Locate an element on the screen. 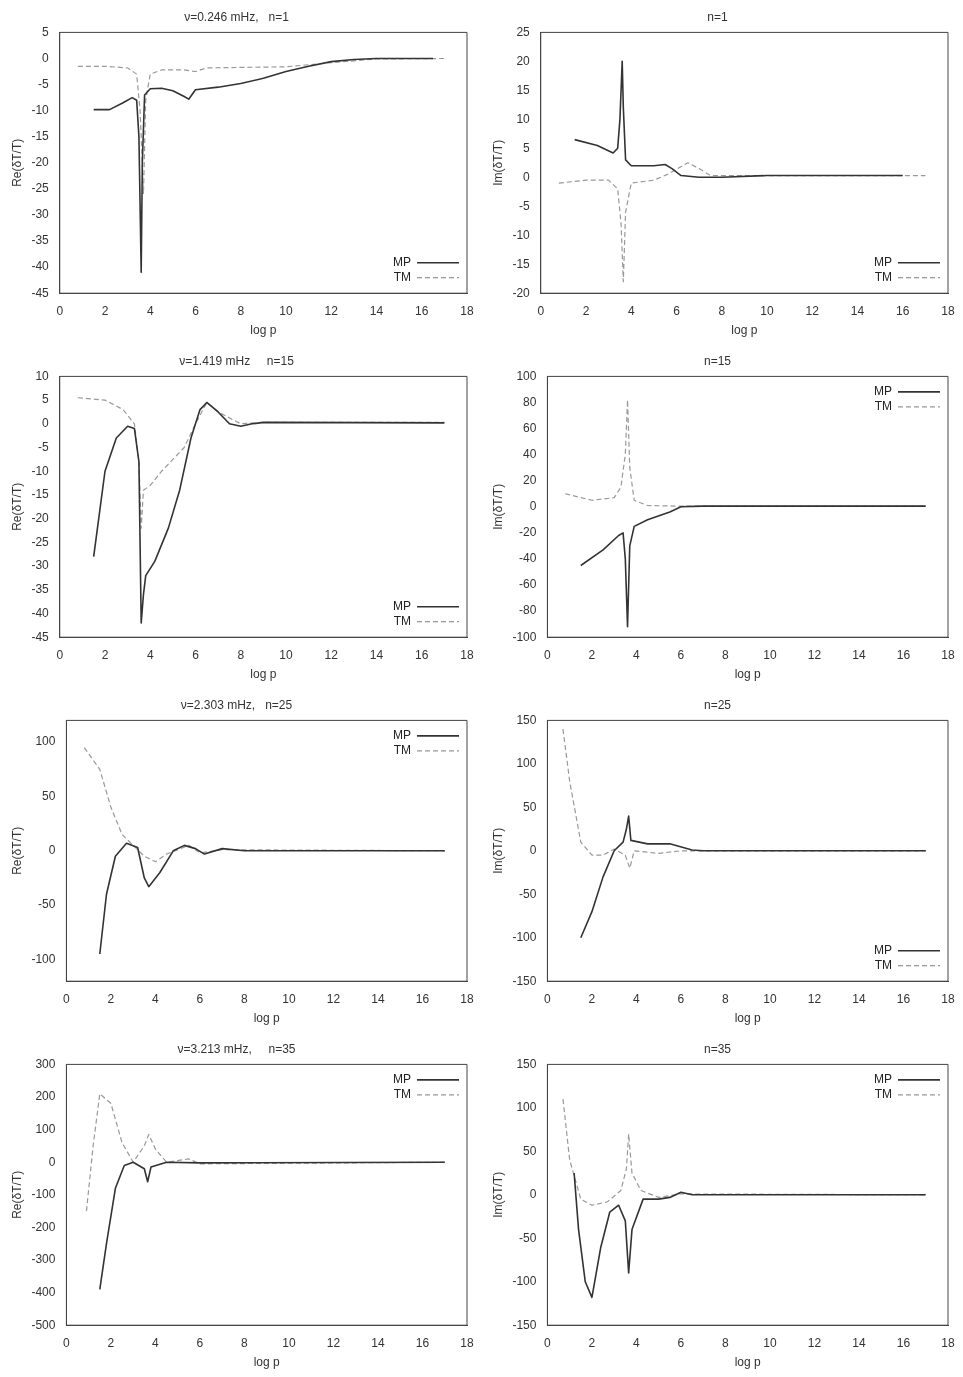  y-tick-label: -200 is located at coordinates (43, 1226).